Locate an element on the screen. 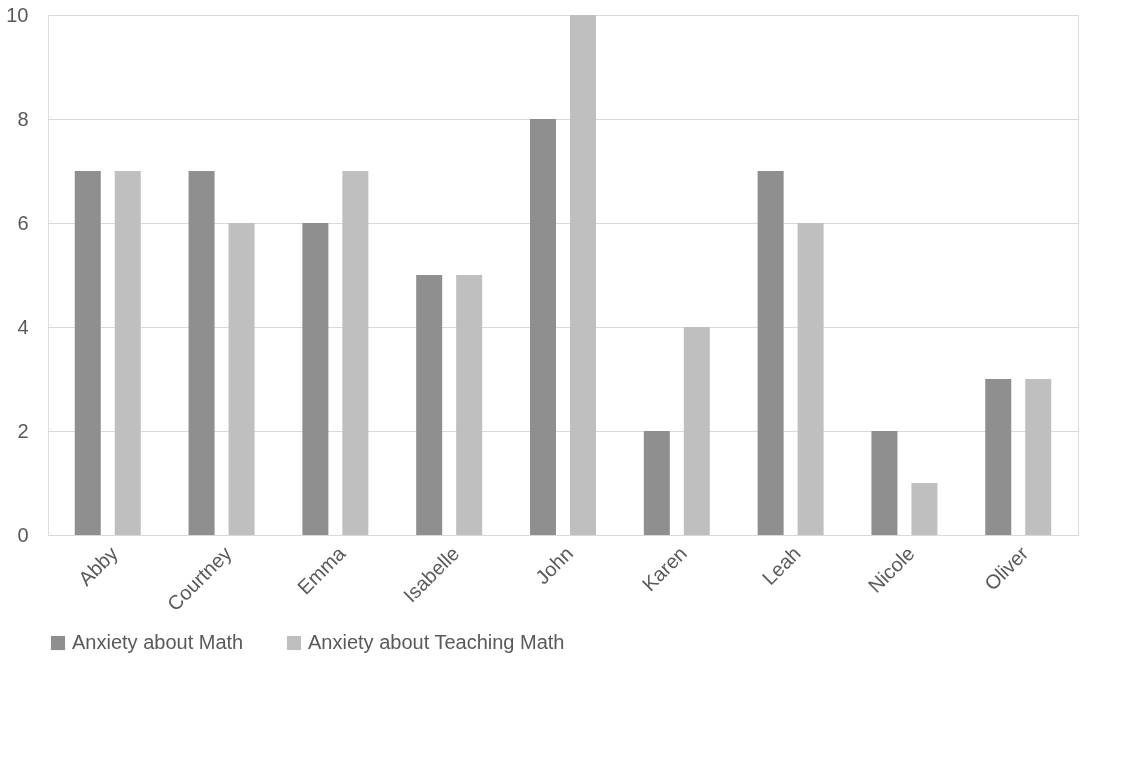 The height and width of the screenshot is (775, 1148). y-tick-label: 10 is located at coordinates (17, 14).